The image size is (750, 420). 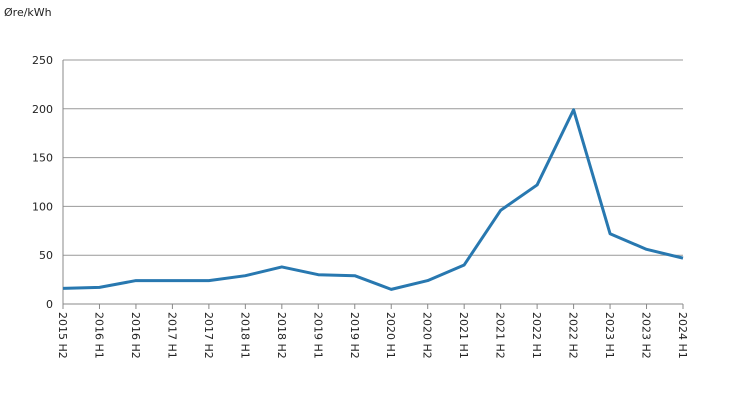 I want to click on x-tick-label: 2023 H1, so click(x=609, y=335).